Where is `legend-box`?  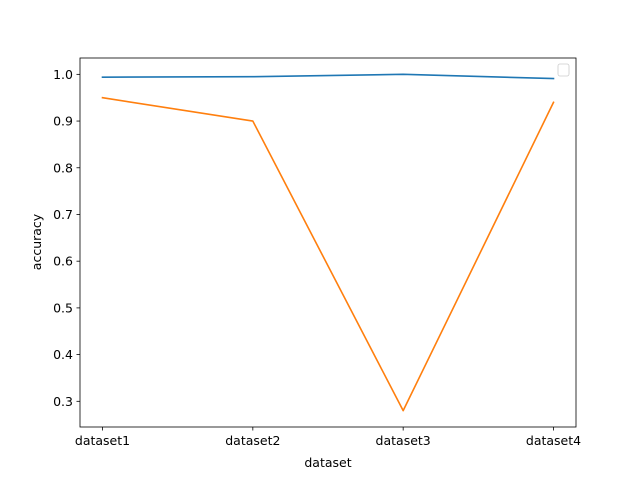
legend-box is located at coordinates (563, 70).